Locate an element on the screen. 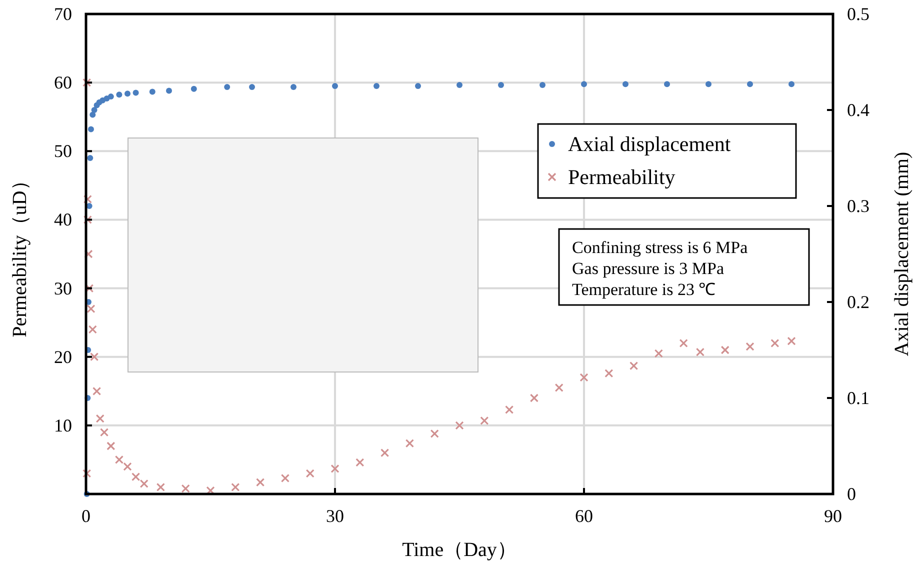  x-tick-label: 90 is located at coordinates (833, 516).